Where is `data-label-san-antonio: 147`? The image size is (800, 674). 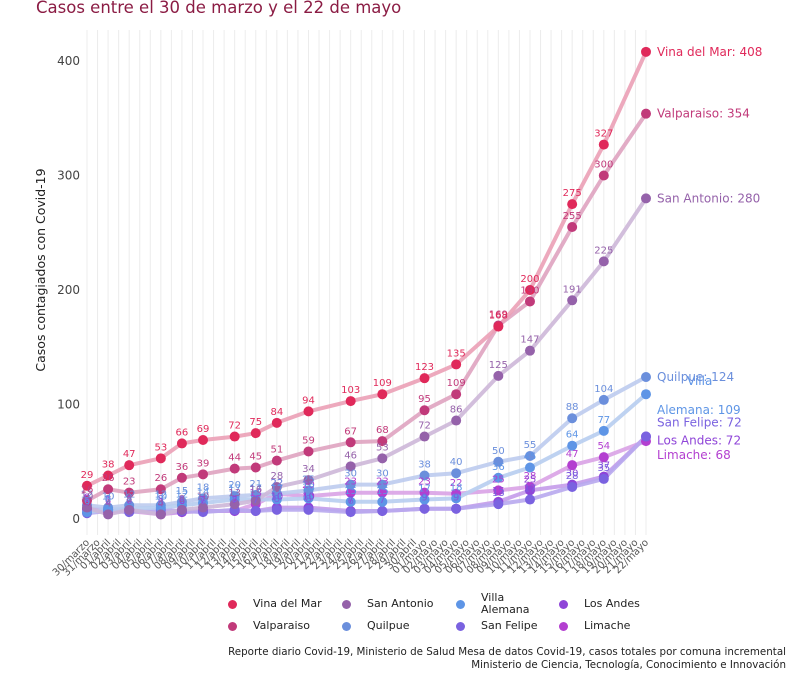 data-label-san-antonio: 147 is located at coordinates (529, 340).